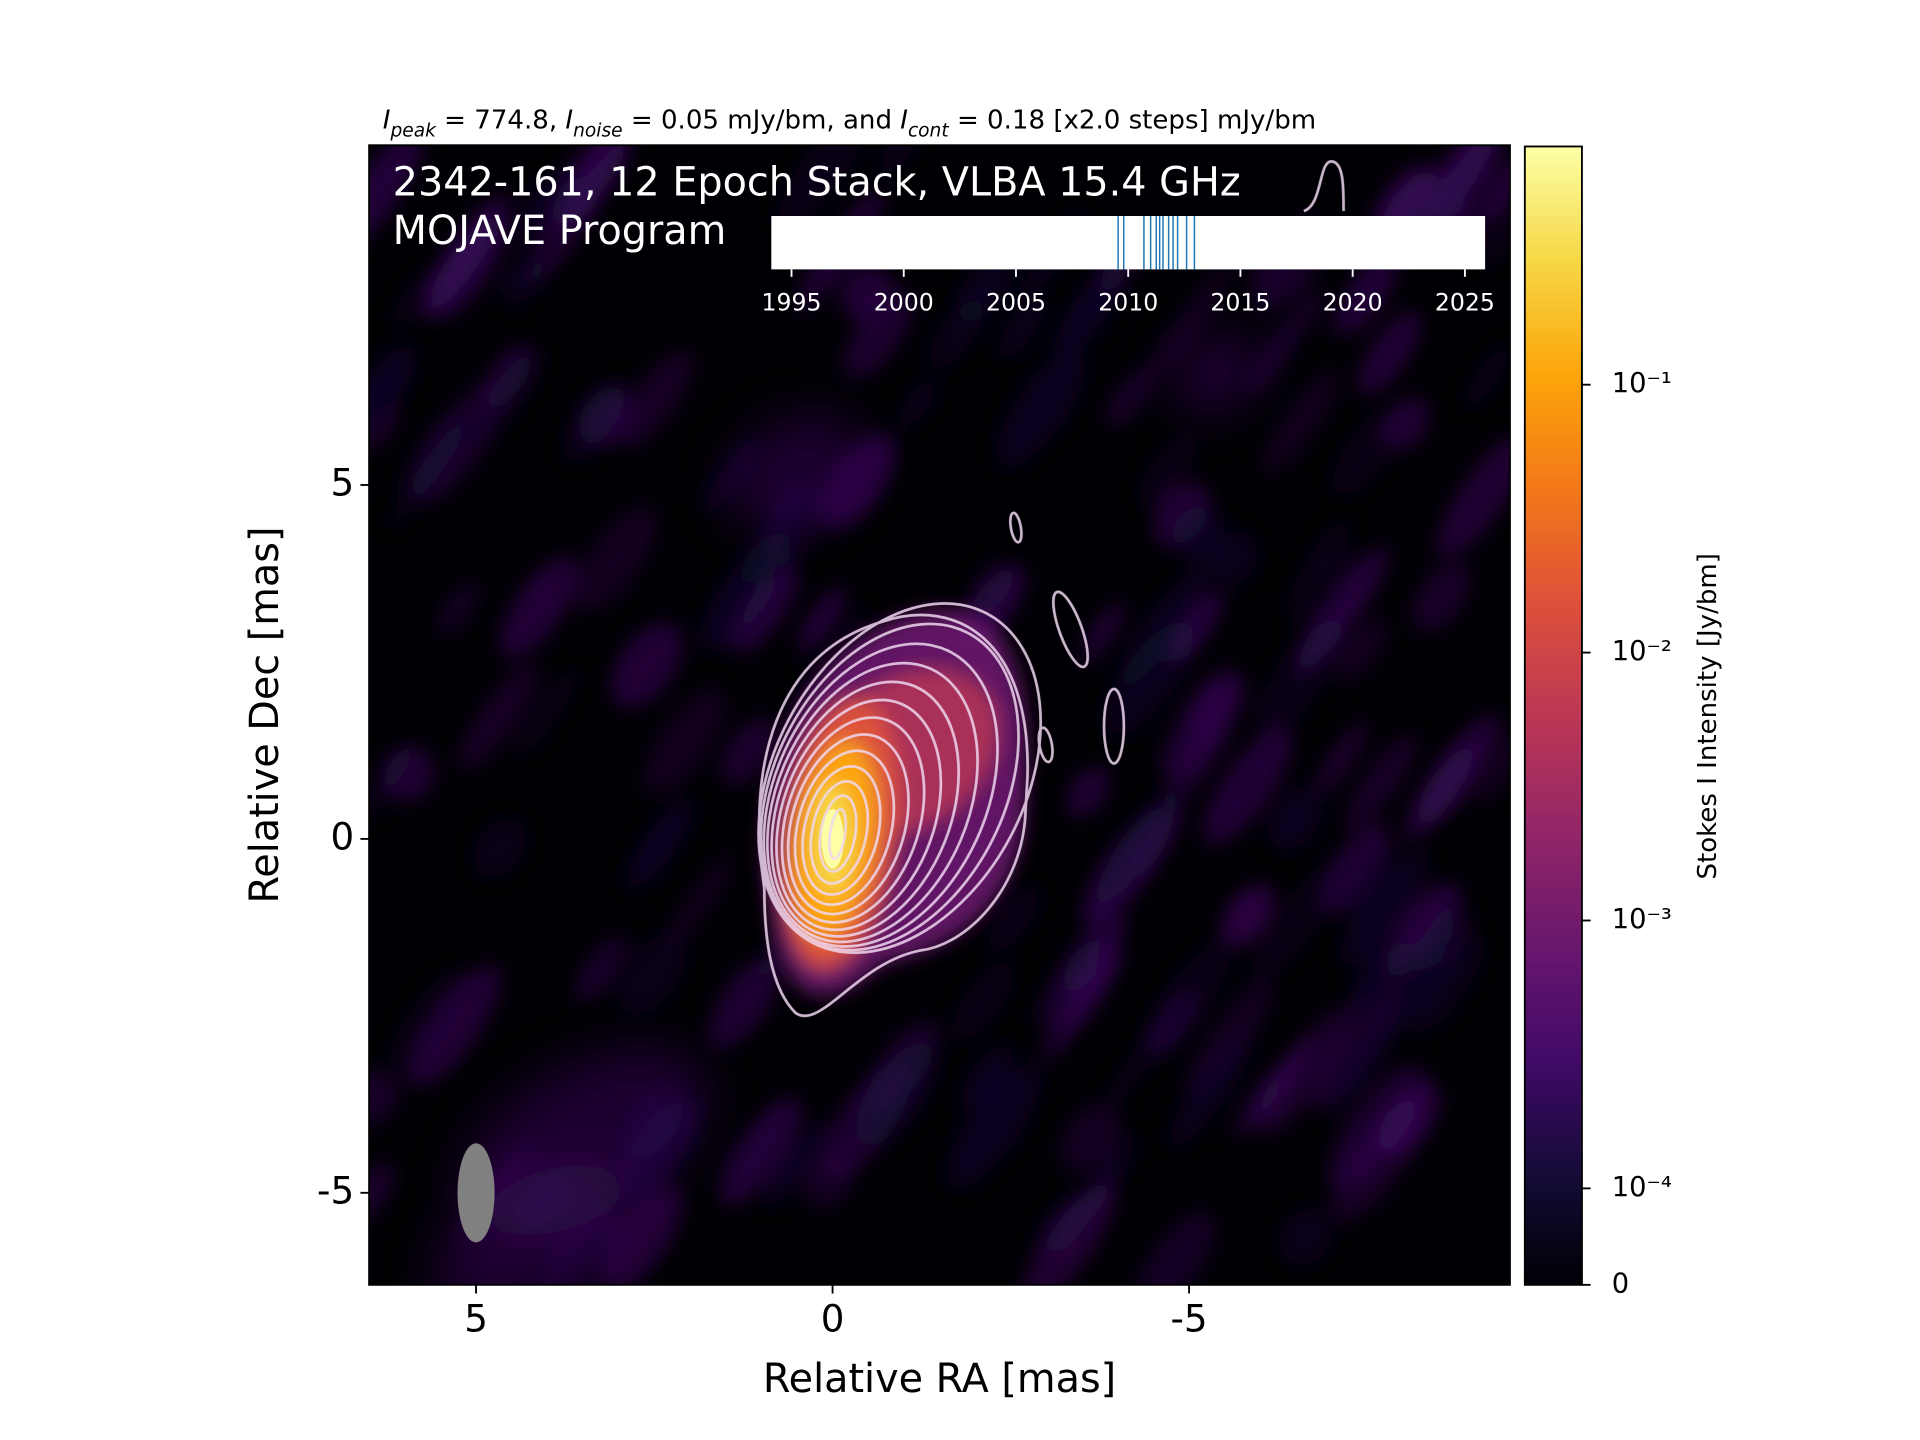 Image resolution: width=1920 pixels, height=1440 pixels. I want to click on annotation: MOJAVE Program, so click(560, 231).